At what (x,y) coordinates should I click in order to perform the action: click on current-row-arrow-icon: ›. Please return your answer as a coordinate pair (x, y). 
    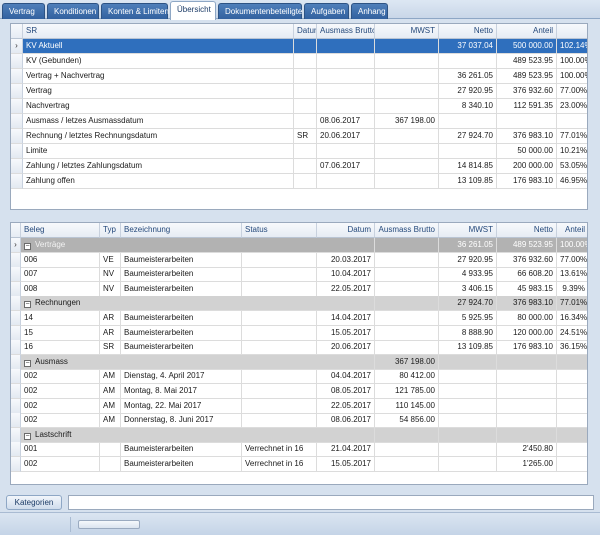
    Looking at the image, I should click on (16, 45).